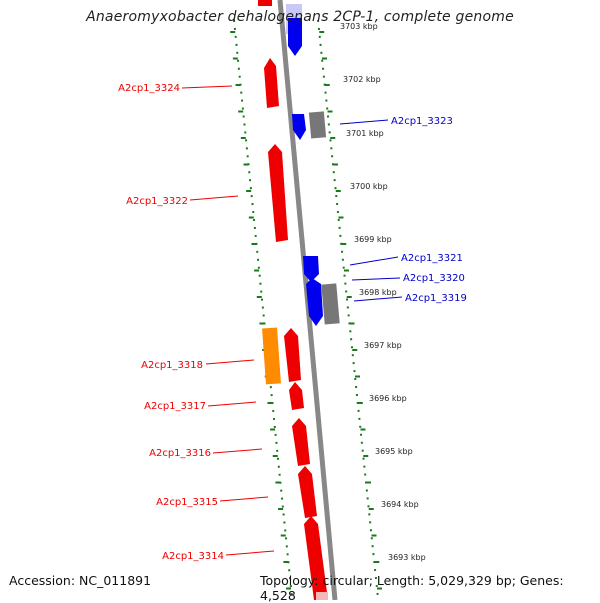 The image size is (600, 603). Describe the element at coordinates (388, 398) in the screenshot. I see `kbp-label: 3696 kbp` at that location.